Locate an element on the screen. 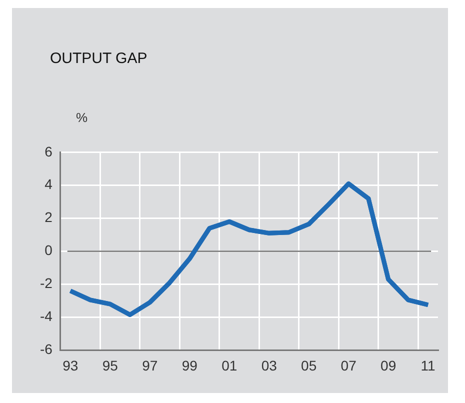 This screenshot has height=403, width=465. x-tick-label: 99 is located at coordinates (190, 365).